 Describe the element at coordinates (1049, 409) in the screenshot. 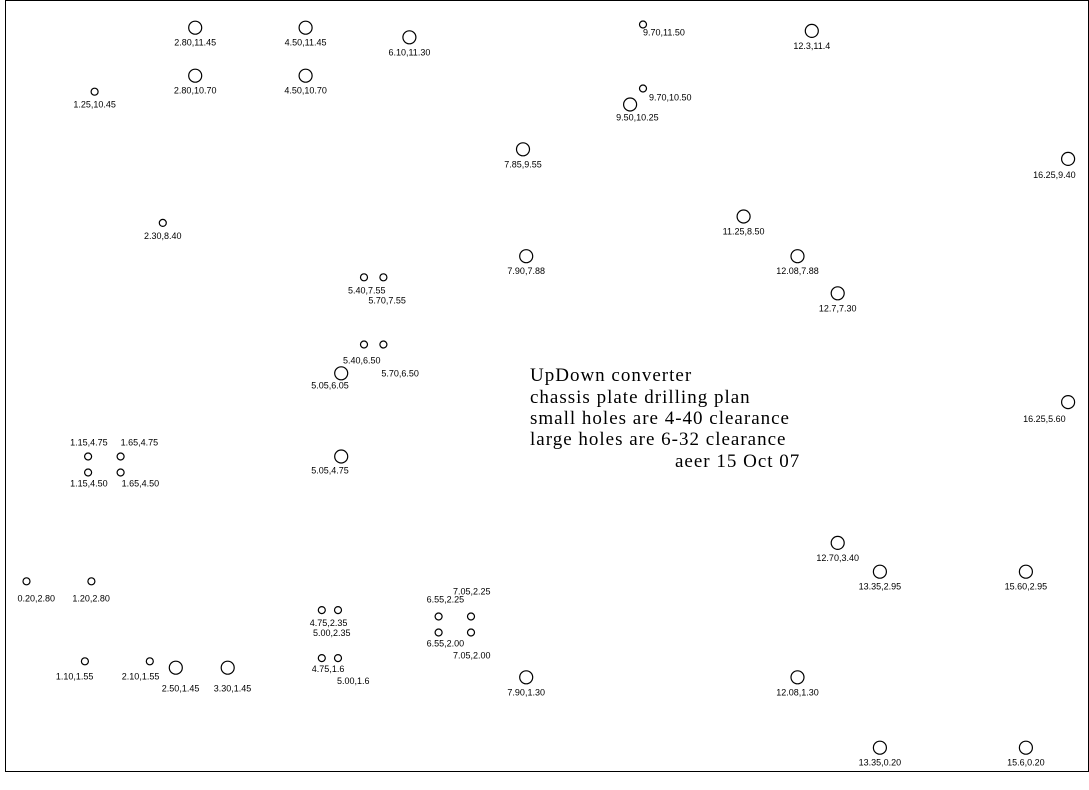

I see `hole-marker: 16.25,5.60` at that location.